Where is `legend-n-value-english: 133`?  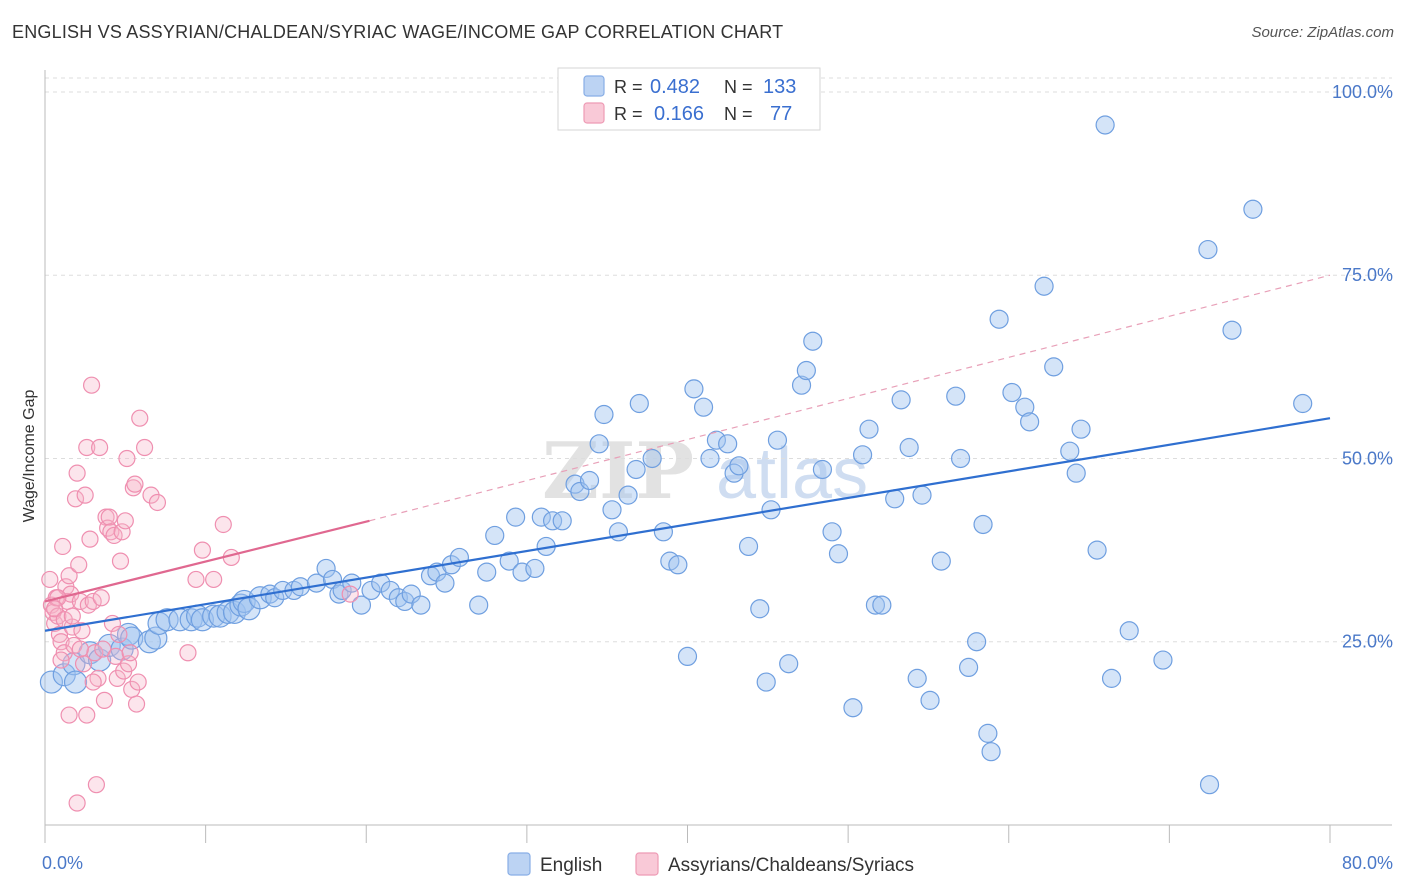
legend-n-value-english: 133 is located at coordinates (779, 87).